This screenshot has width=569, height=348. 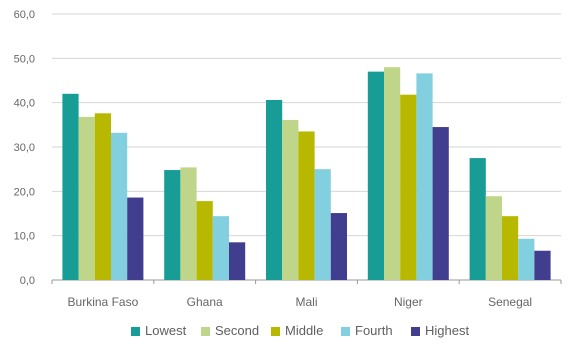 I want to click on y-tick-label: 20,0, so click(x=24, y=192).